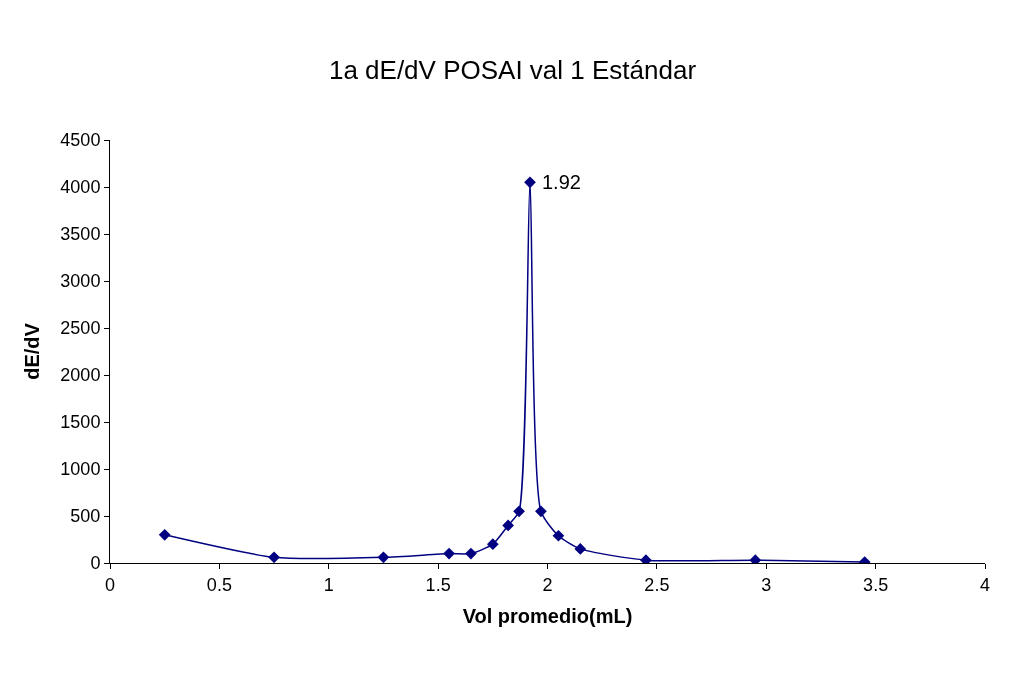  What do you see at coordinates (85, 516) in the screenshot?
I see `y-tick-label: 500` at bounding box center [85, 516].